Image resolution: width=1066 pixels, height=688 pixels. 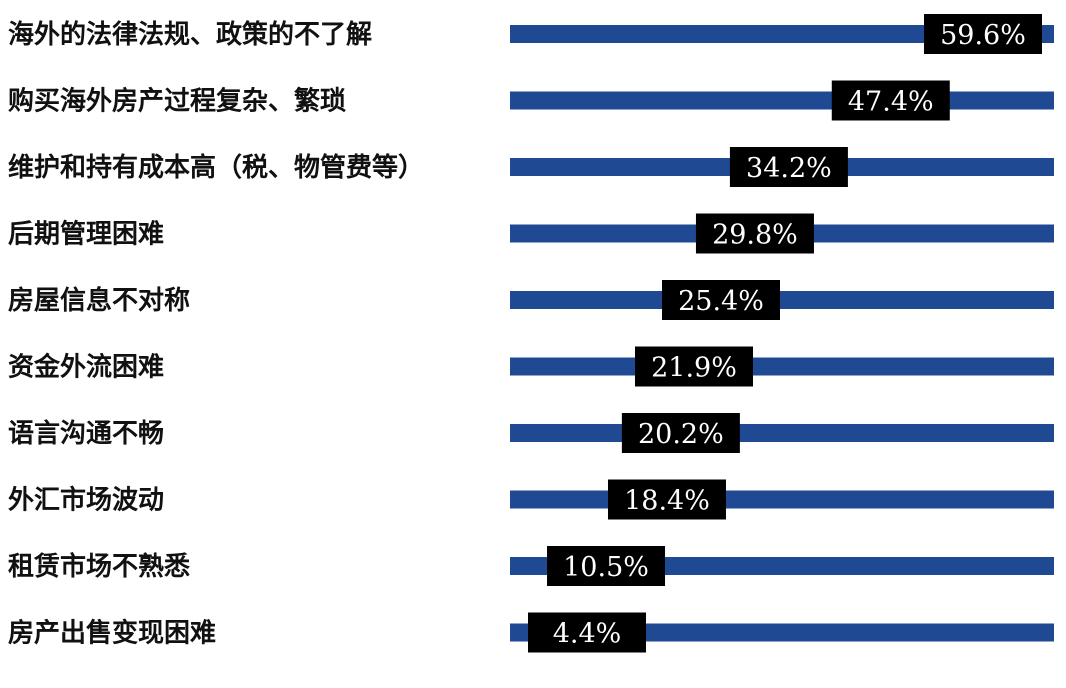 I want to click on bar-row: 房屋信息不对称 25.4%, so click(x=531, y=300).